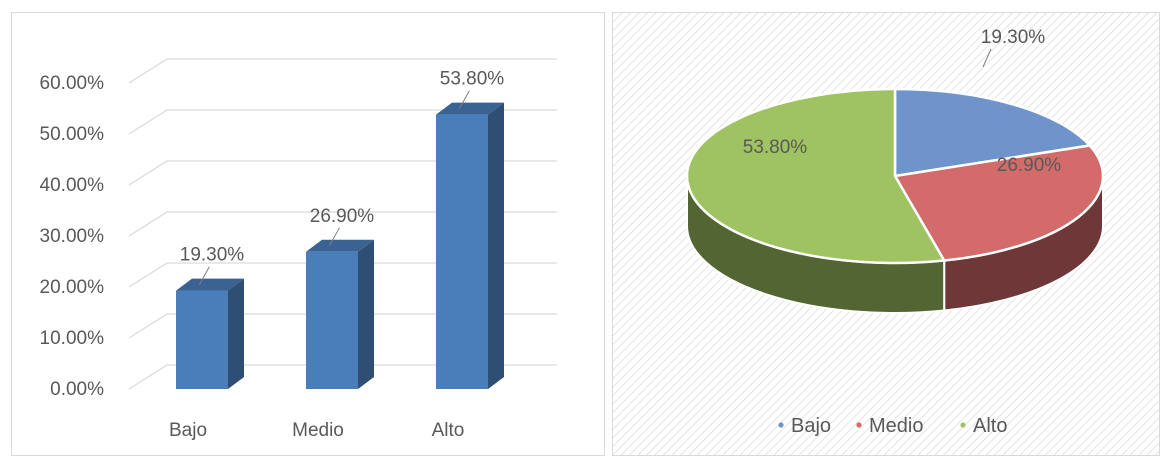 The width and height of the screenshot is (1161, 457). I want to click on data-label: 19.30%, so click(212, 255).